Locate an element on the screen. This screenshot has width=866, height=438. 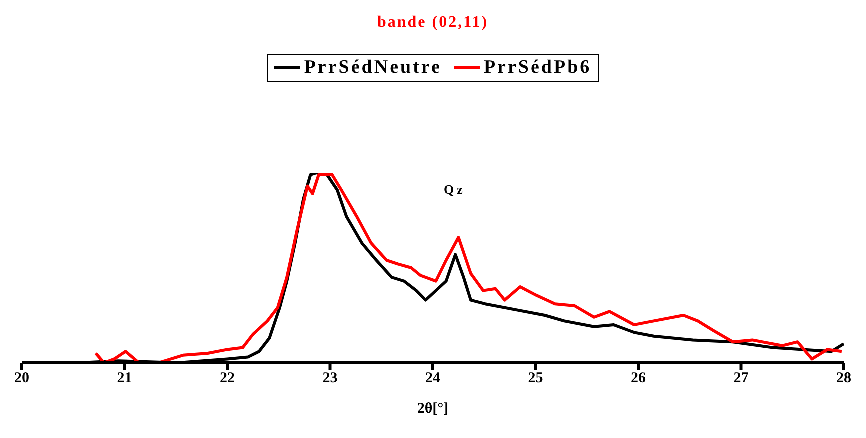
x-tick-label: 22 is located at coordinates (227, 378).